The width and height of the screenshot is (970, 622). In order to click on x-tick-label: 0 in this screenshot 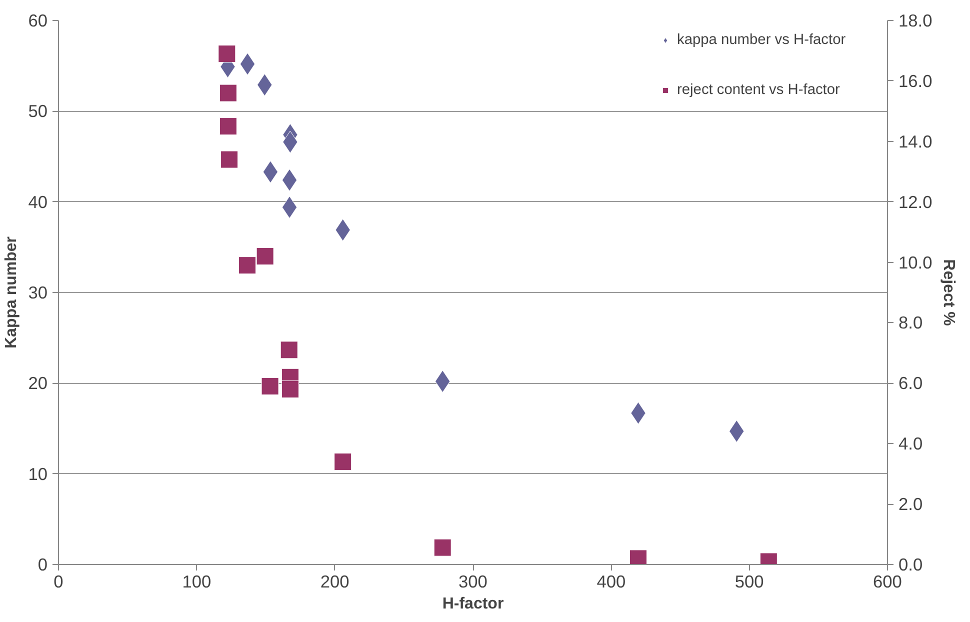, I will do `click(59, 582)`.